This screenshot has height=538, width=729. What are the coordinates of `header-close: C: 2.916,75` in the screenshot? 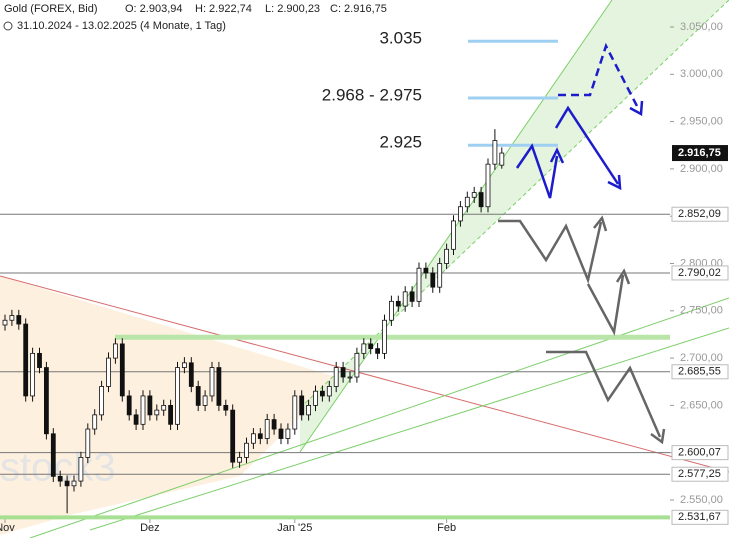 It's located at (358, 9).